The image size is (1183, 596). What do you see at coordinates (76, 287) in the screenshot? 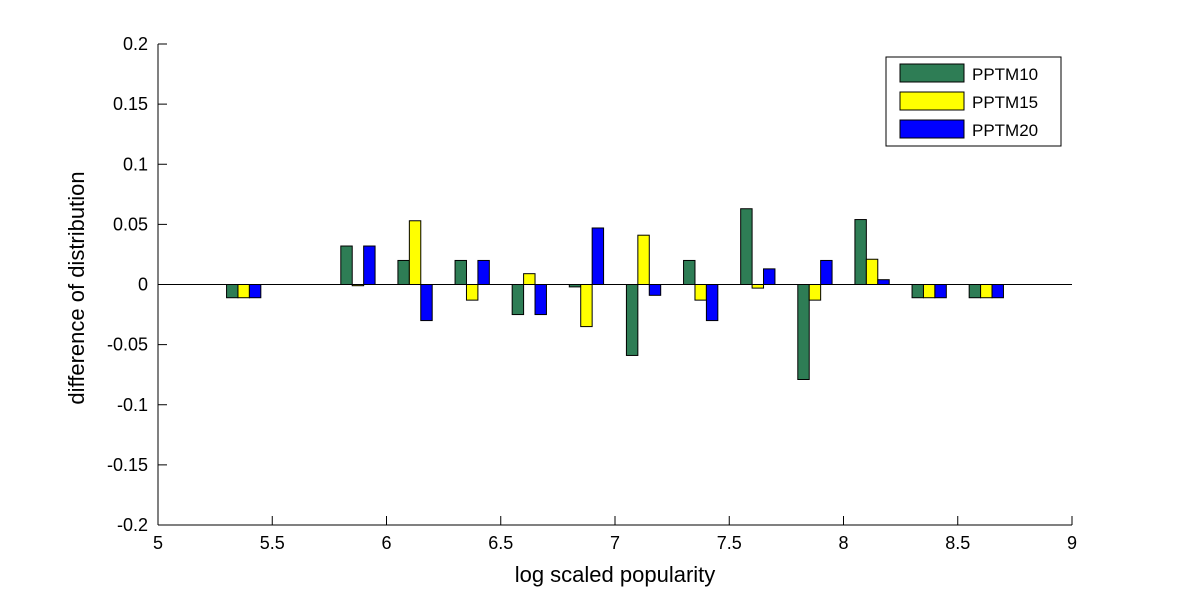
I see `y-axis-title: difference of distribution` at bounding box center [76, 287].